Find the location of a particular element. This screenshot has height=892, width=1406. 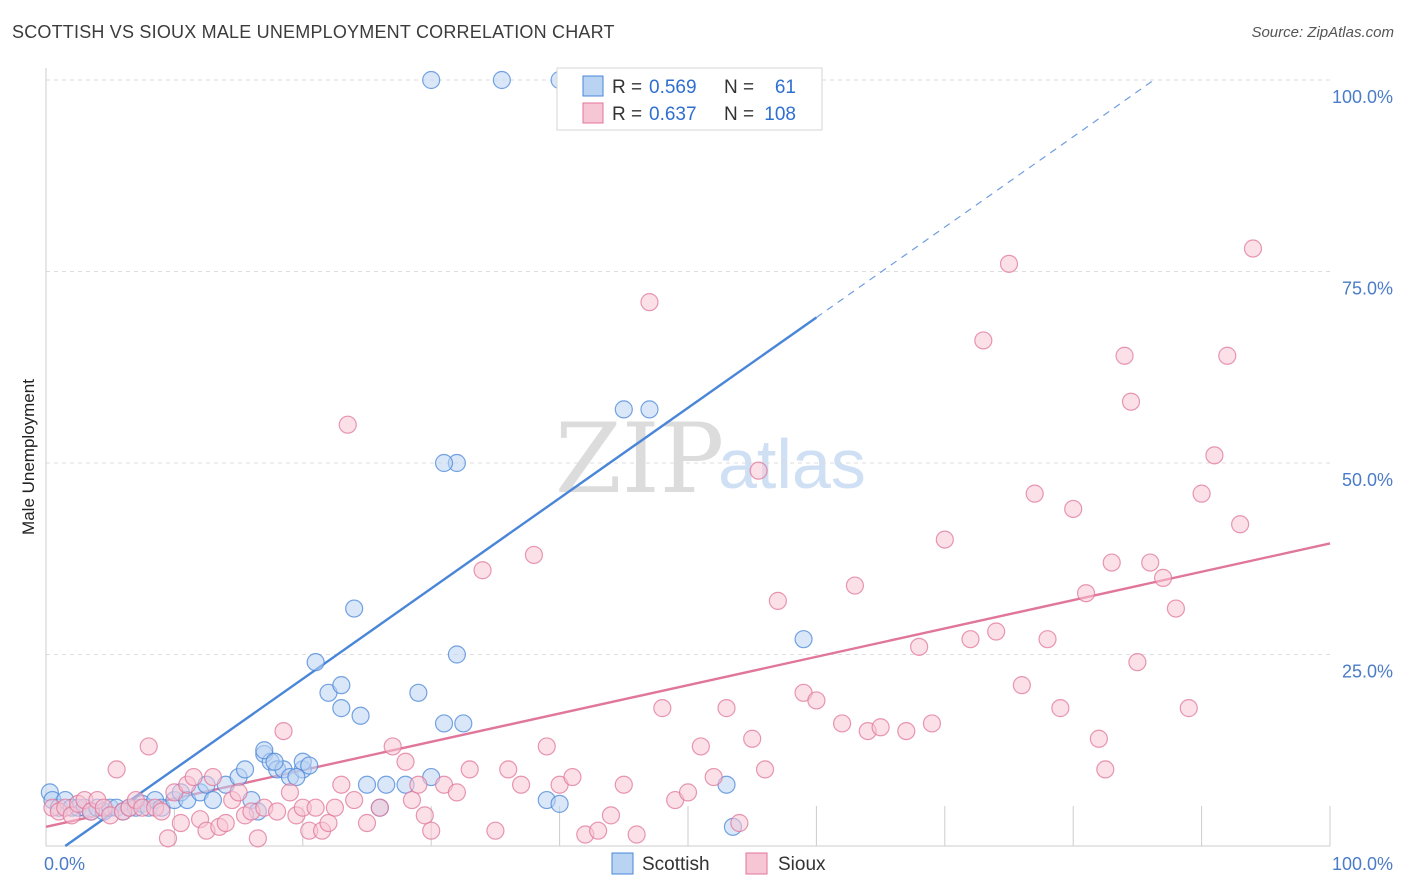

legend-swatch-scottish is located at coordinates (593, 86).